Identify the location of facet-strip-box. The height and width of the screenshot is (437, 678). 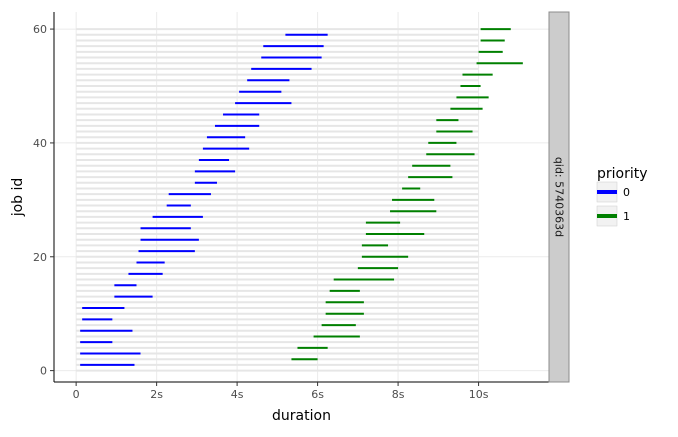
(559, 197).